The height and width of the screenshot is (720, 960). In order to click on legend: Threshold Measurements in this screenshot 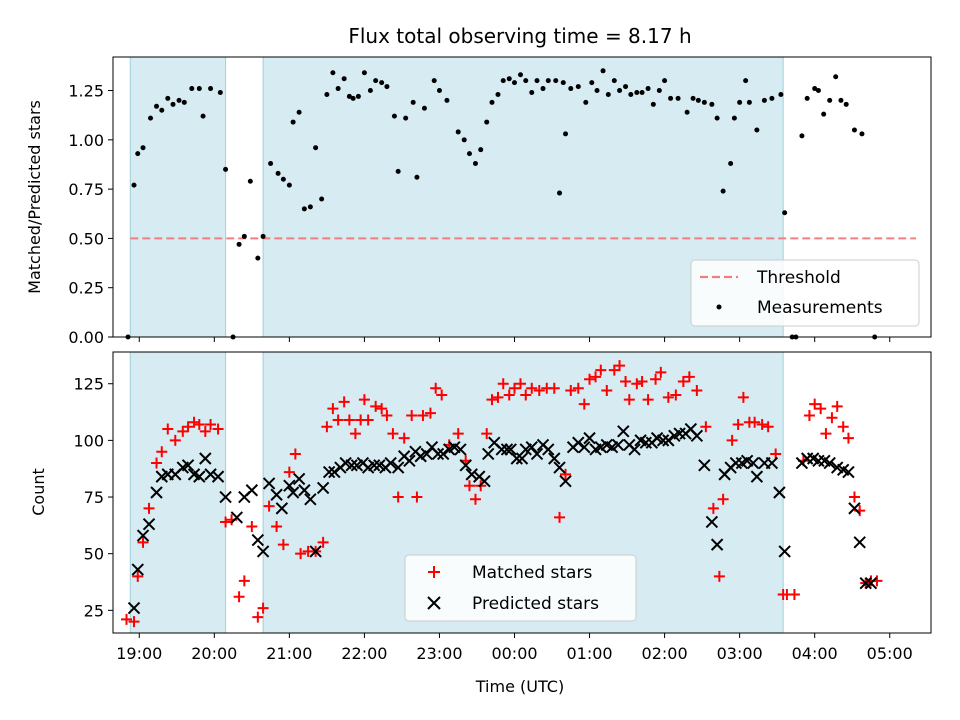, I will do `click(805, 293)`.